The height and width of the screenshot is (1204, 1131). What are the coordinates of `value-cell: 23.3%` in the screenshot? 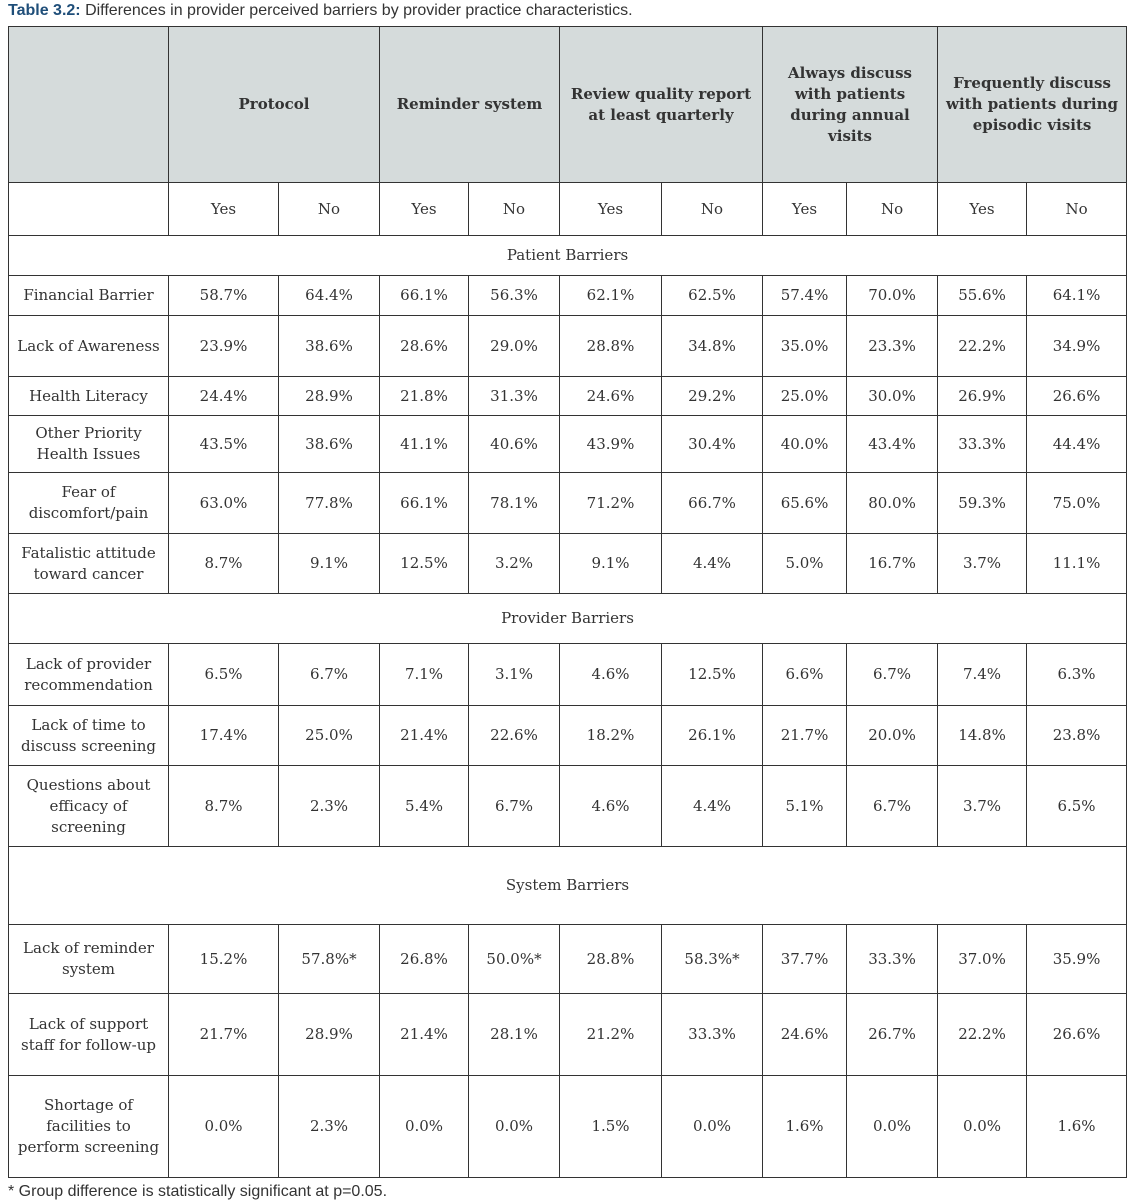 It's located at (892, 346).